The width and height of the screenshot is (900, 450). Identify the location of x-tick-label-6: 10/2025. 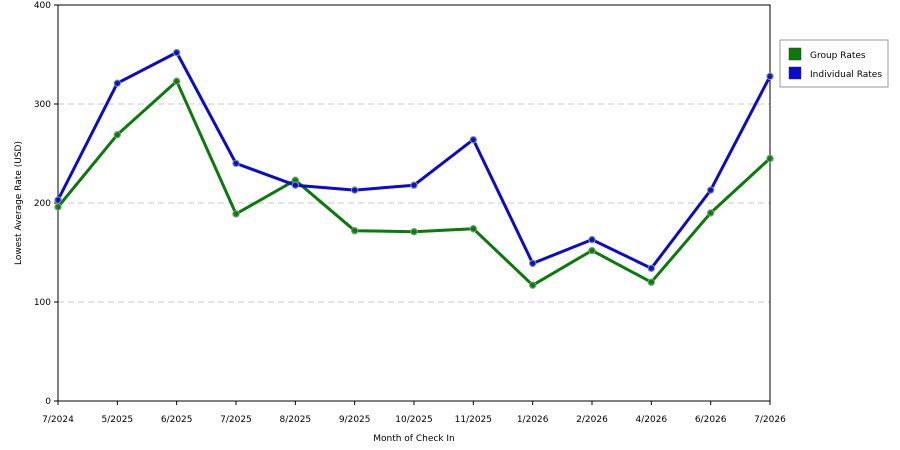
(413, 420).